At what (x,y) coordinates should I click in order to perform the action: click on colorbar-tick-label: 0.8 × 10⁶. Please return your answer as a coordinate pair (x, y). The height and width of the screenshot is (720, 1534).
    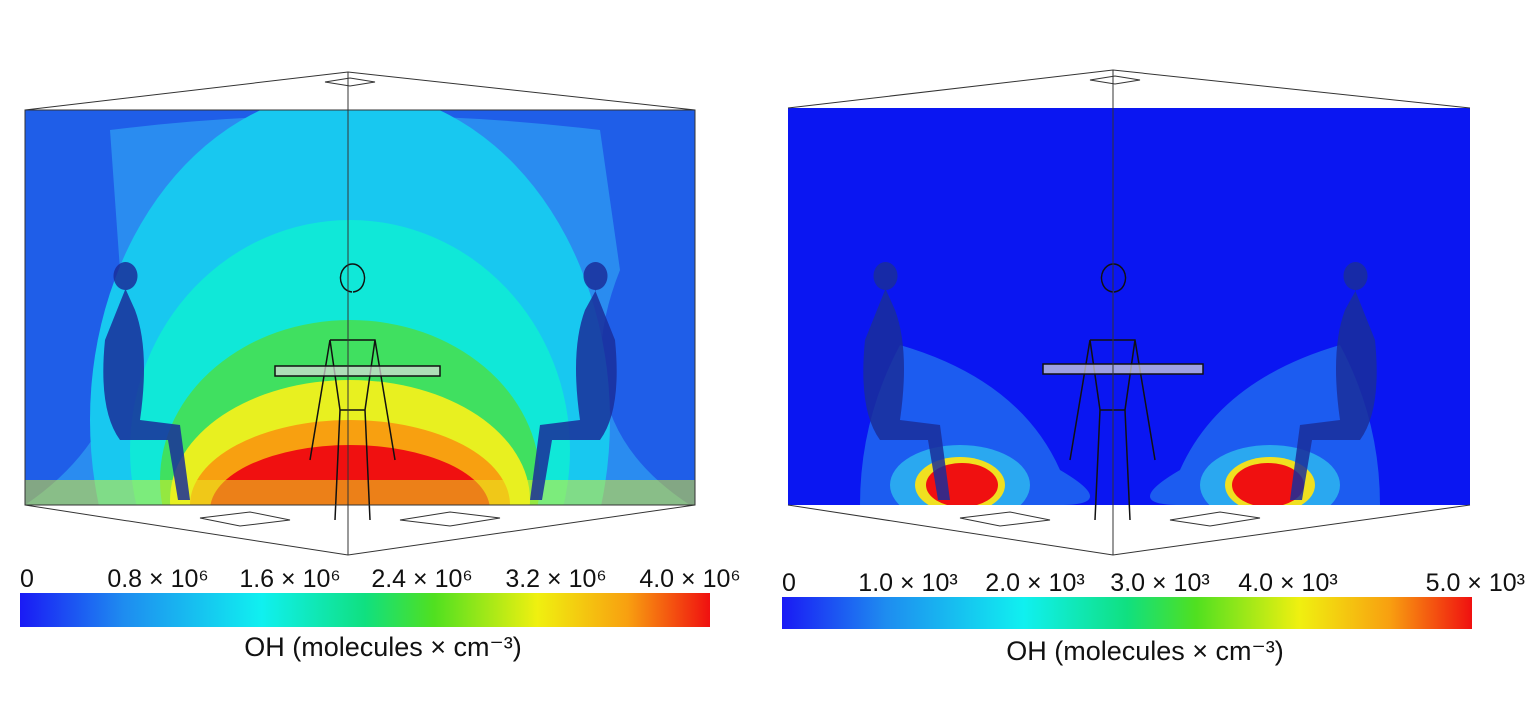
    Looking at the image, I should click on (157, 579).